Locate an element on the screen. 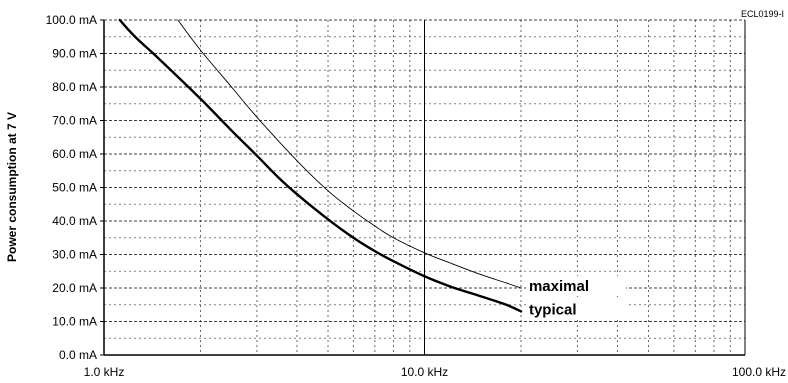 This screenshot has height=383, width=788. x-tick-label: 100.0 kHz is located at coordinates (759, 372).